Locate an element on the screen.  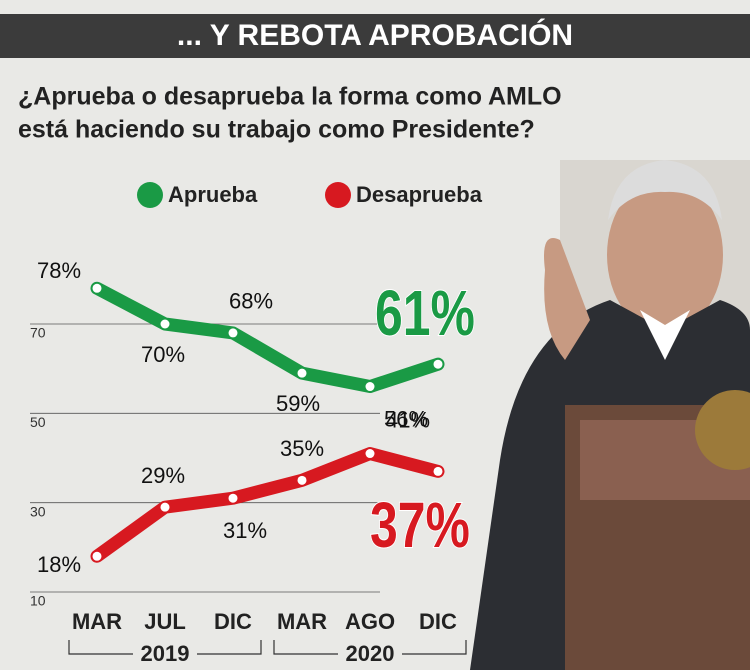
year-label: 2019 is located at coordinates (165, 653).